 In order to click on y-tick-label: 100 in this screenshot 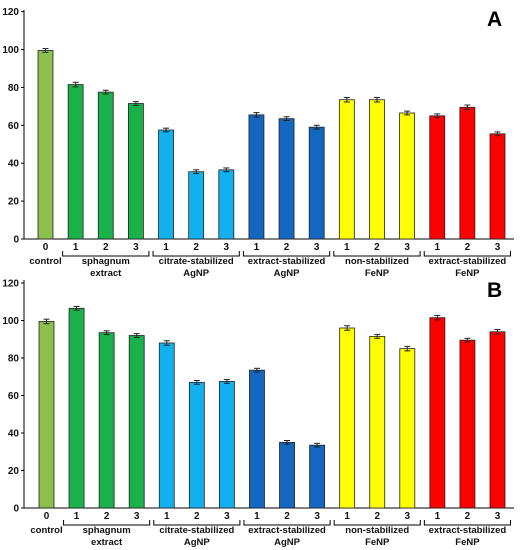, I will do `click(10, 50)`.